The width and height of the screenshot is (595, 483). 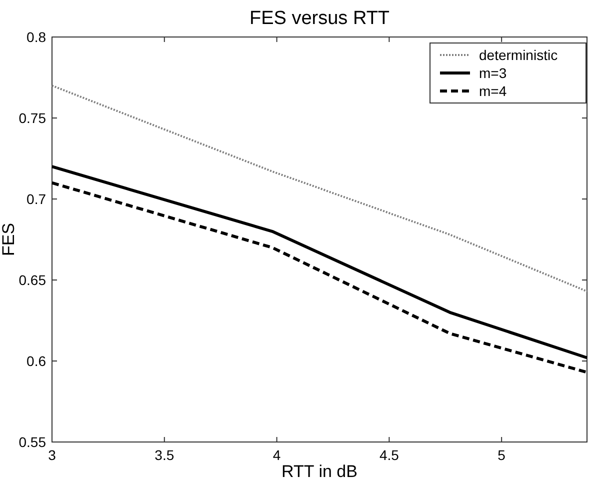 What do you see at coordinates (36, 361) in the screenshot?
I see `y-tick-label: 0.6` at bounding box center [36, 361].